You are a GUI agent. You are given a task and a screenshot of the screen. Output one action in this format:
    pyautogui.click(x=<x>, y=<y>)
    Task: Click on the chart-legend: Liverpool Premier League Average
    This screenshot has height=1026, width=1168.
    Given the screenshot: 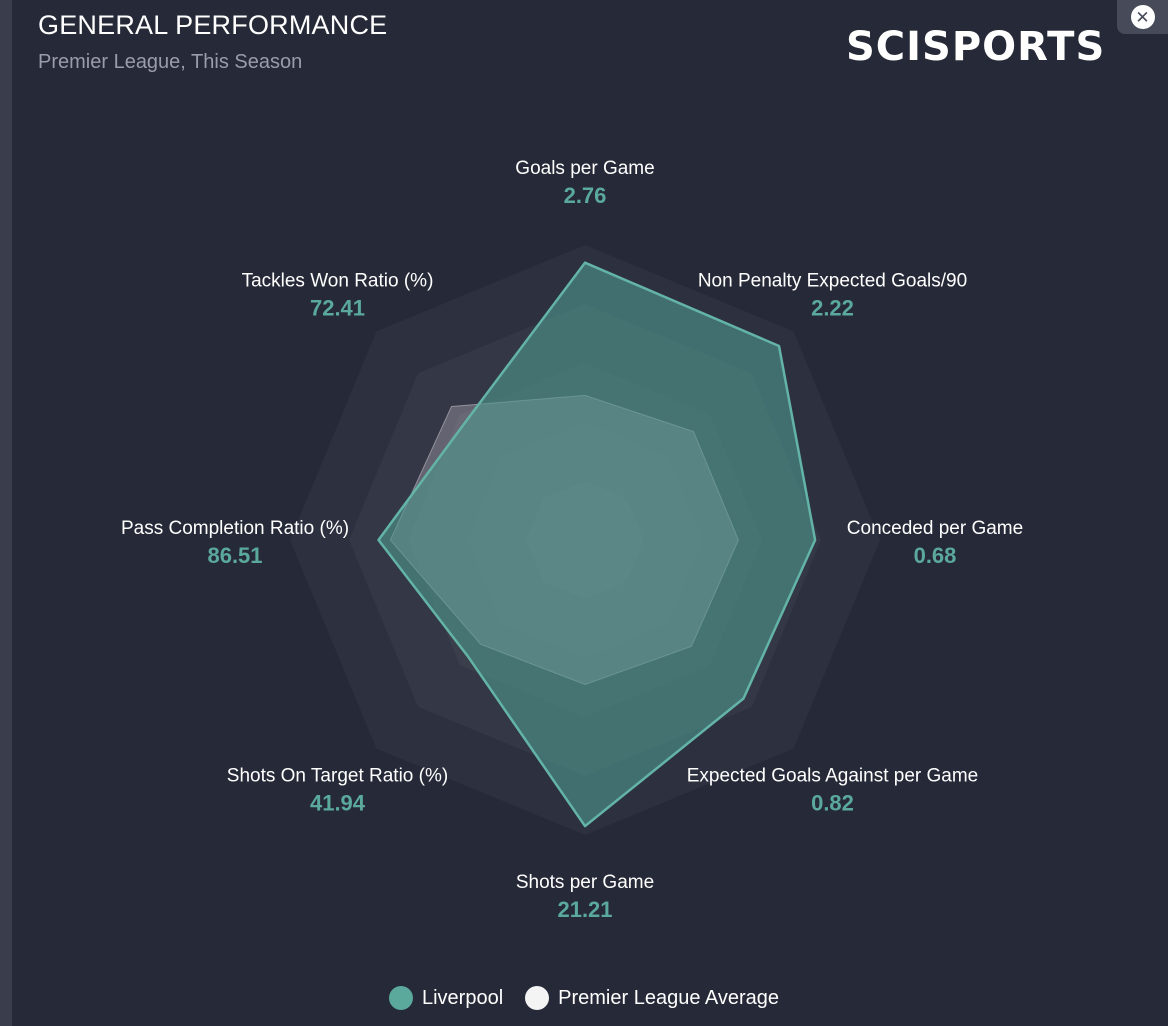 What is the action you would take?
    pyautogui.click(x=584, y=998)
    